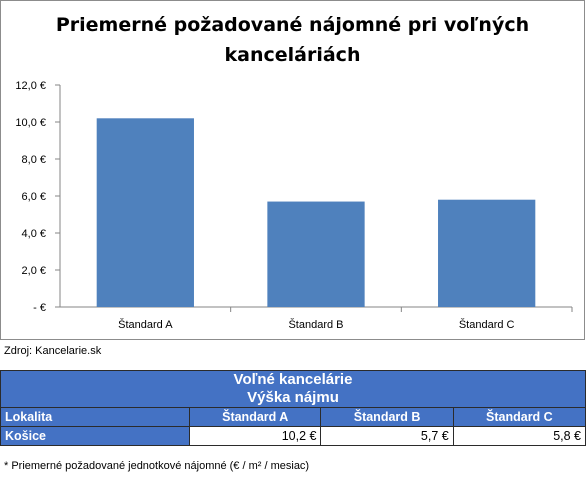 The image size is (588, 477). Describe the element at coordinates (387, 436) in the screenshot. I see `value-standard-b: 5,7 €` at that location.